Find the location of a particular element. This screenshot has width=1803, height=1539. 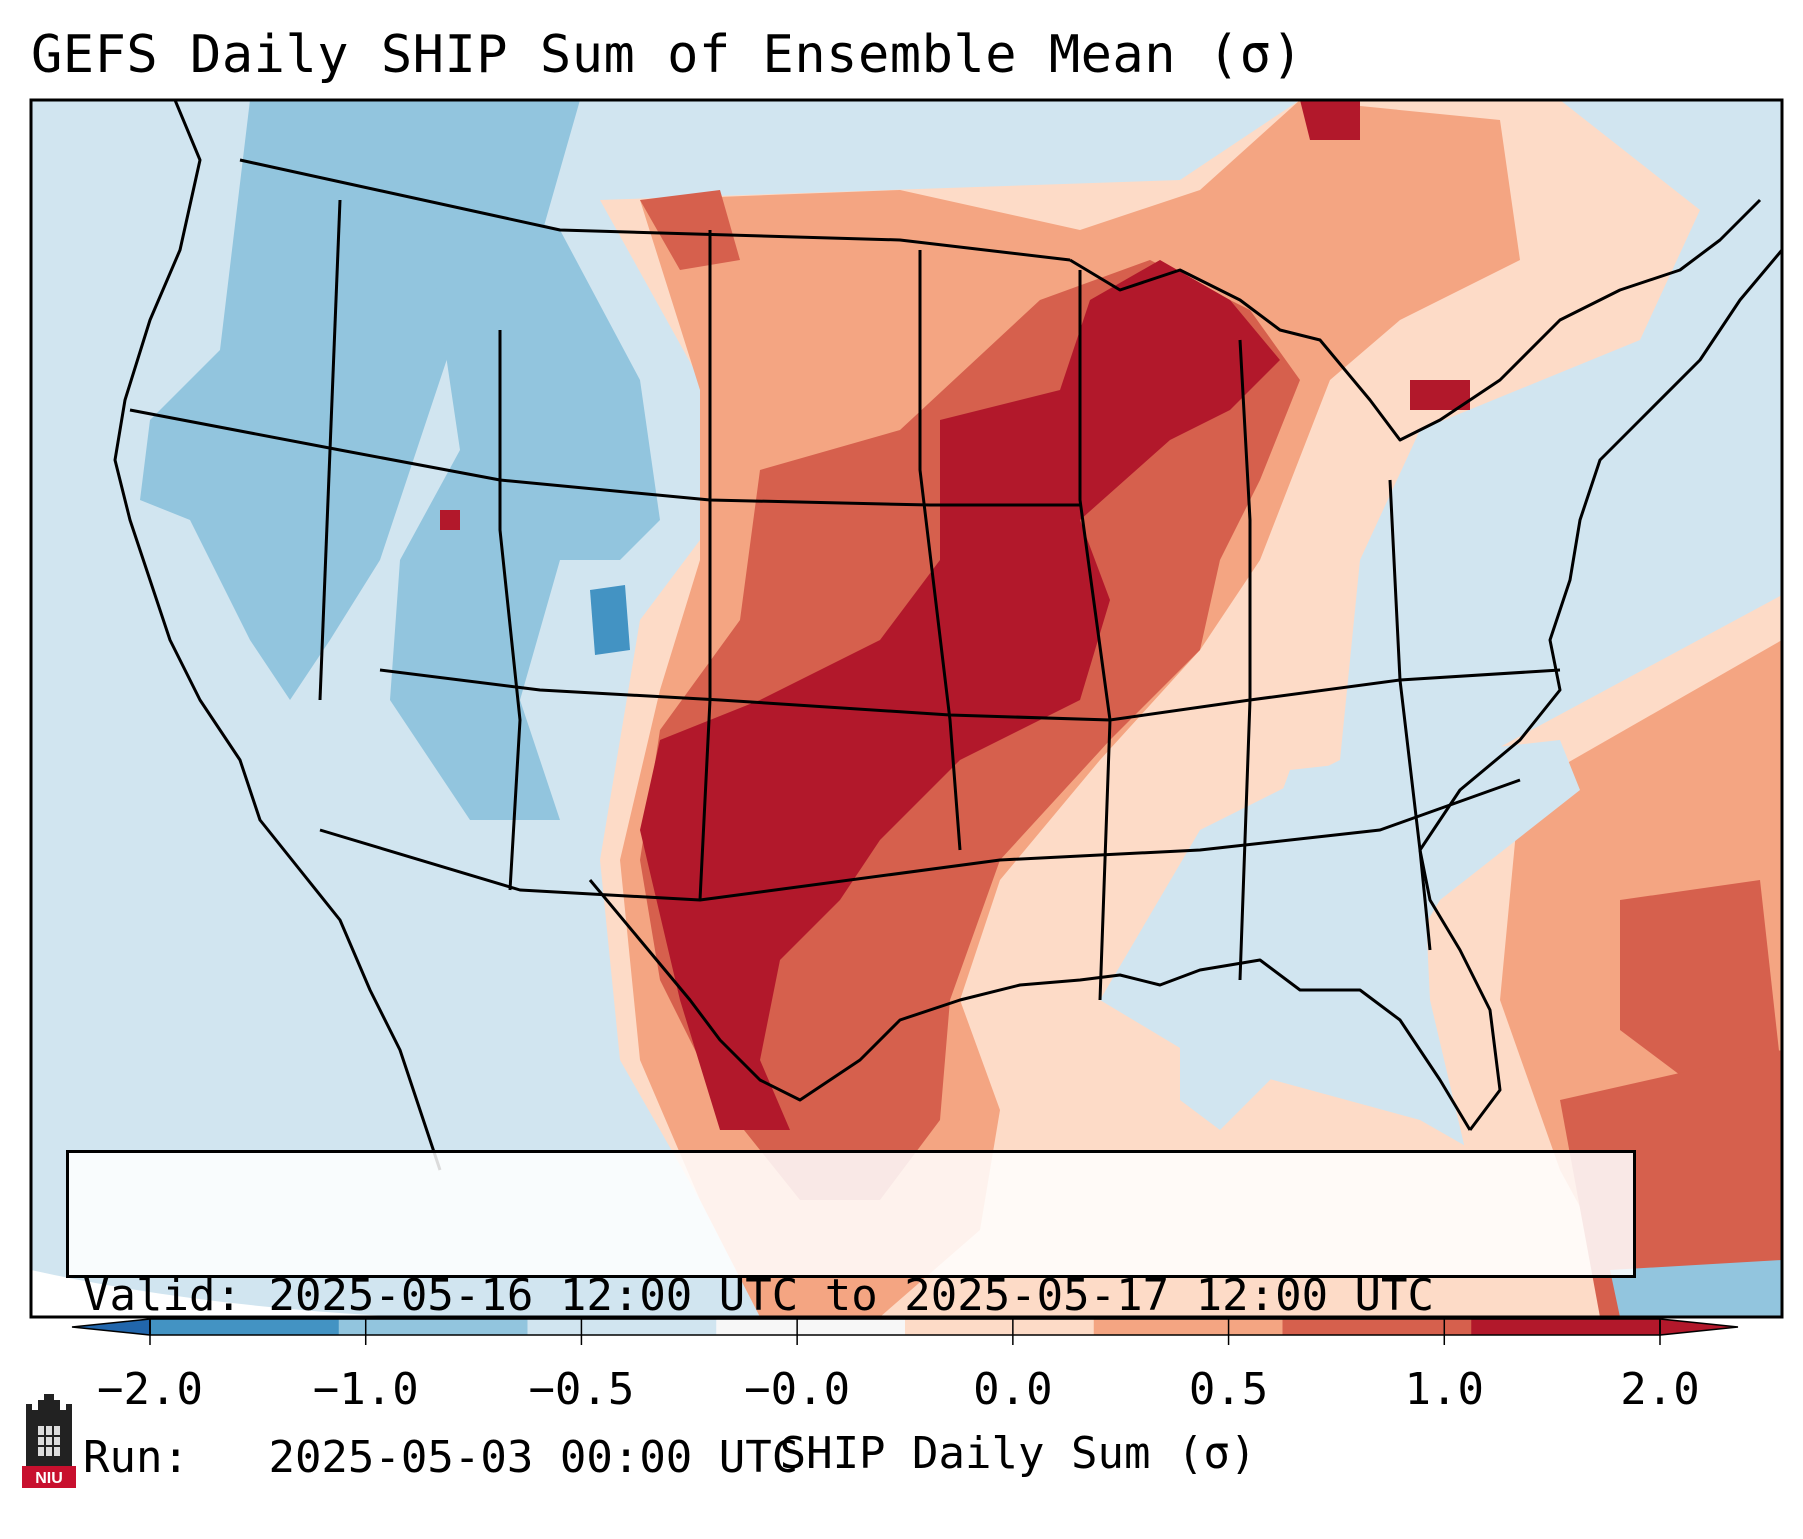

colorbar-extend-low is located at coordinates (111, 1327).